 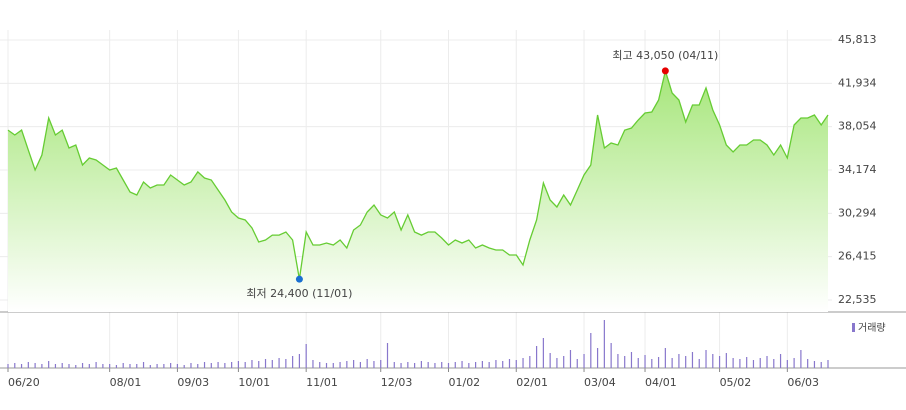 What do you see at coordinates (857, 299) in the screenshot?
I see `y-tick-label: 22,535` at bounding box center [857, 299].